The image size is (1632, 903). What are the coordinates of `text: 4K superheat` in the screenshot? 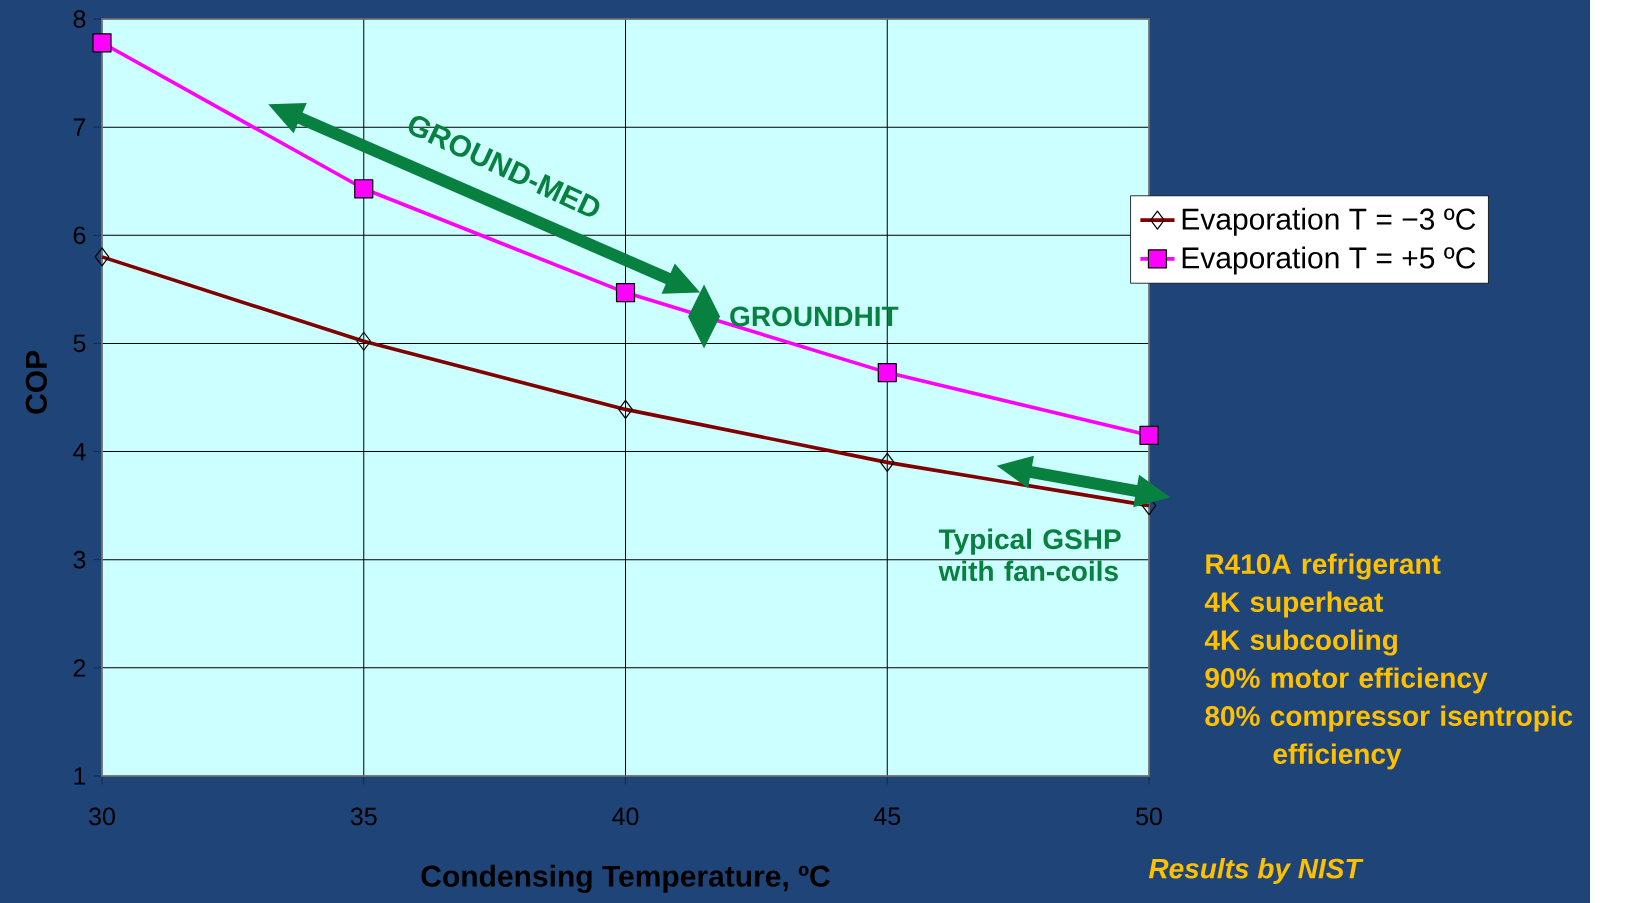 It's located at (1293, 604).